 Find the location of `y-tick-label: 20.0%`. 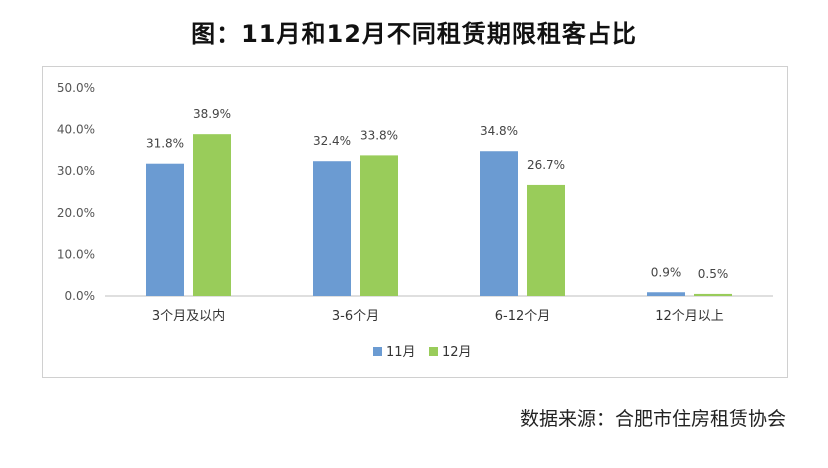

y-tick-label: 20.0% is located at coordinates (76, 213).